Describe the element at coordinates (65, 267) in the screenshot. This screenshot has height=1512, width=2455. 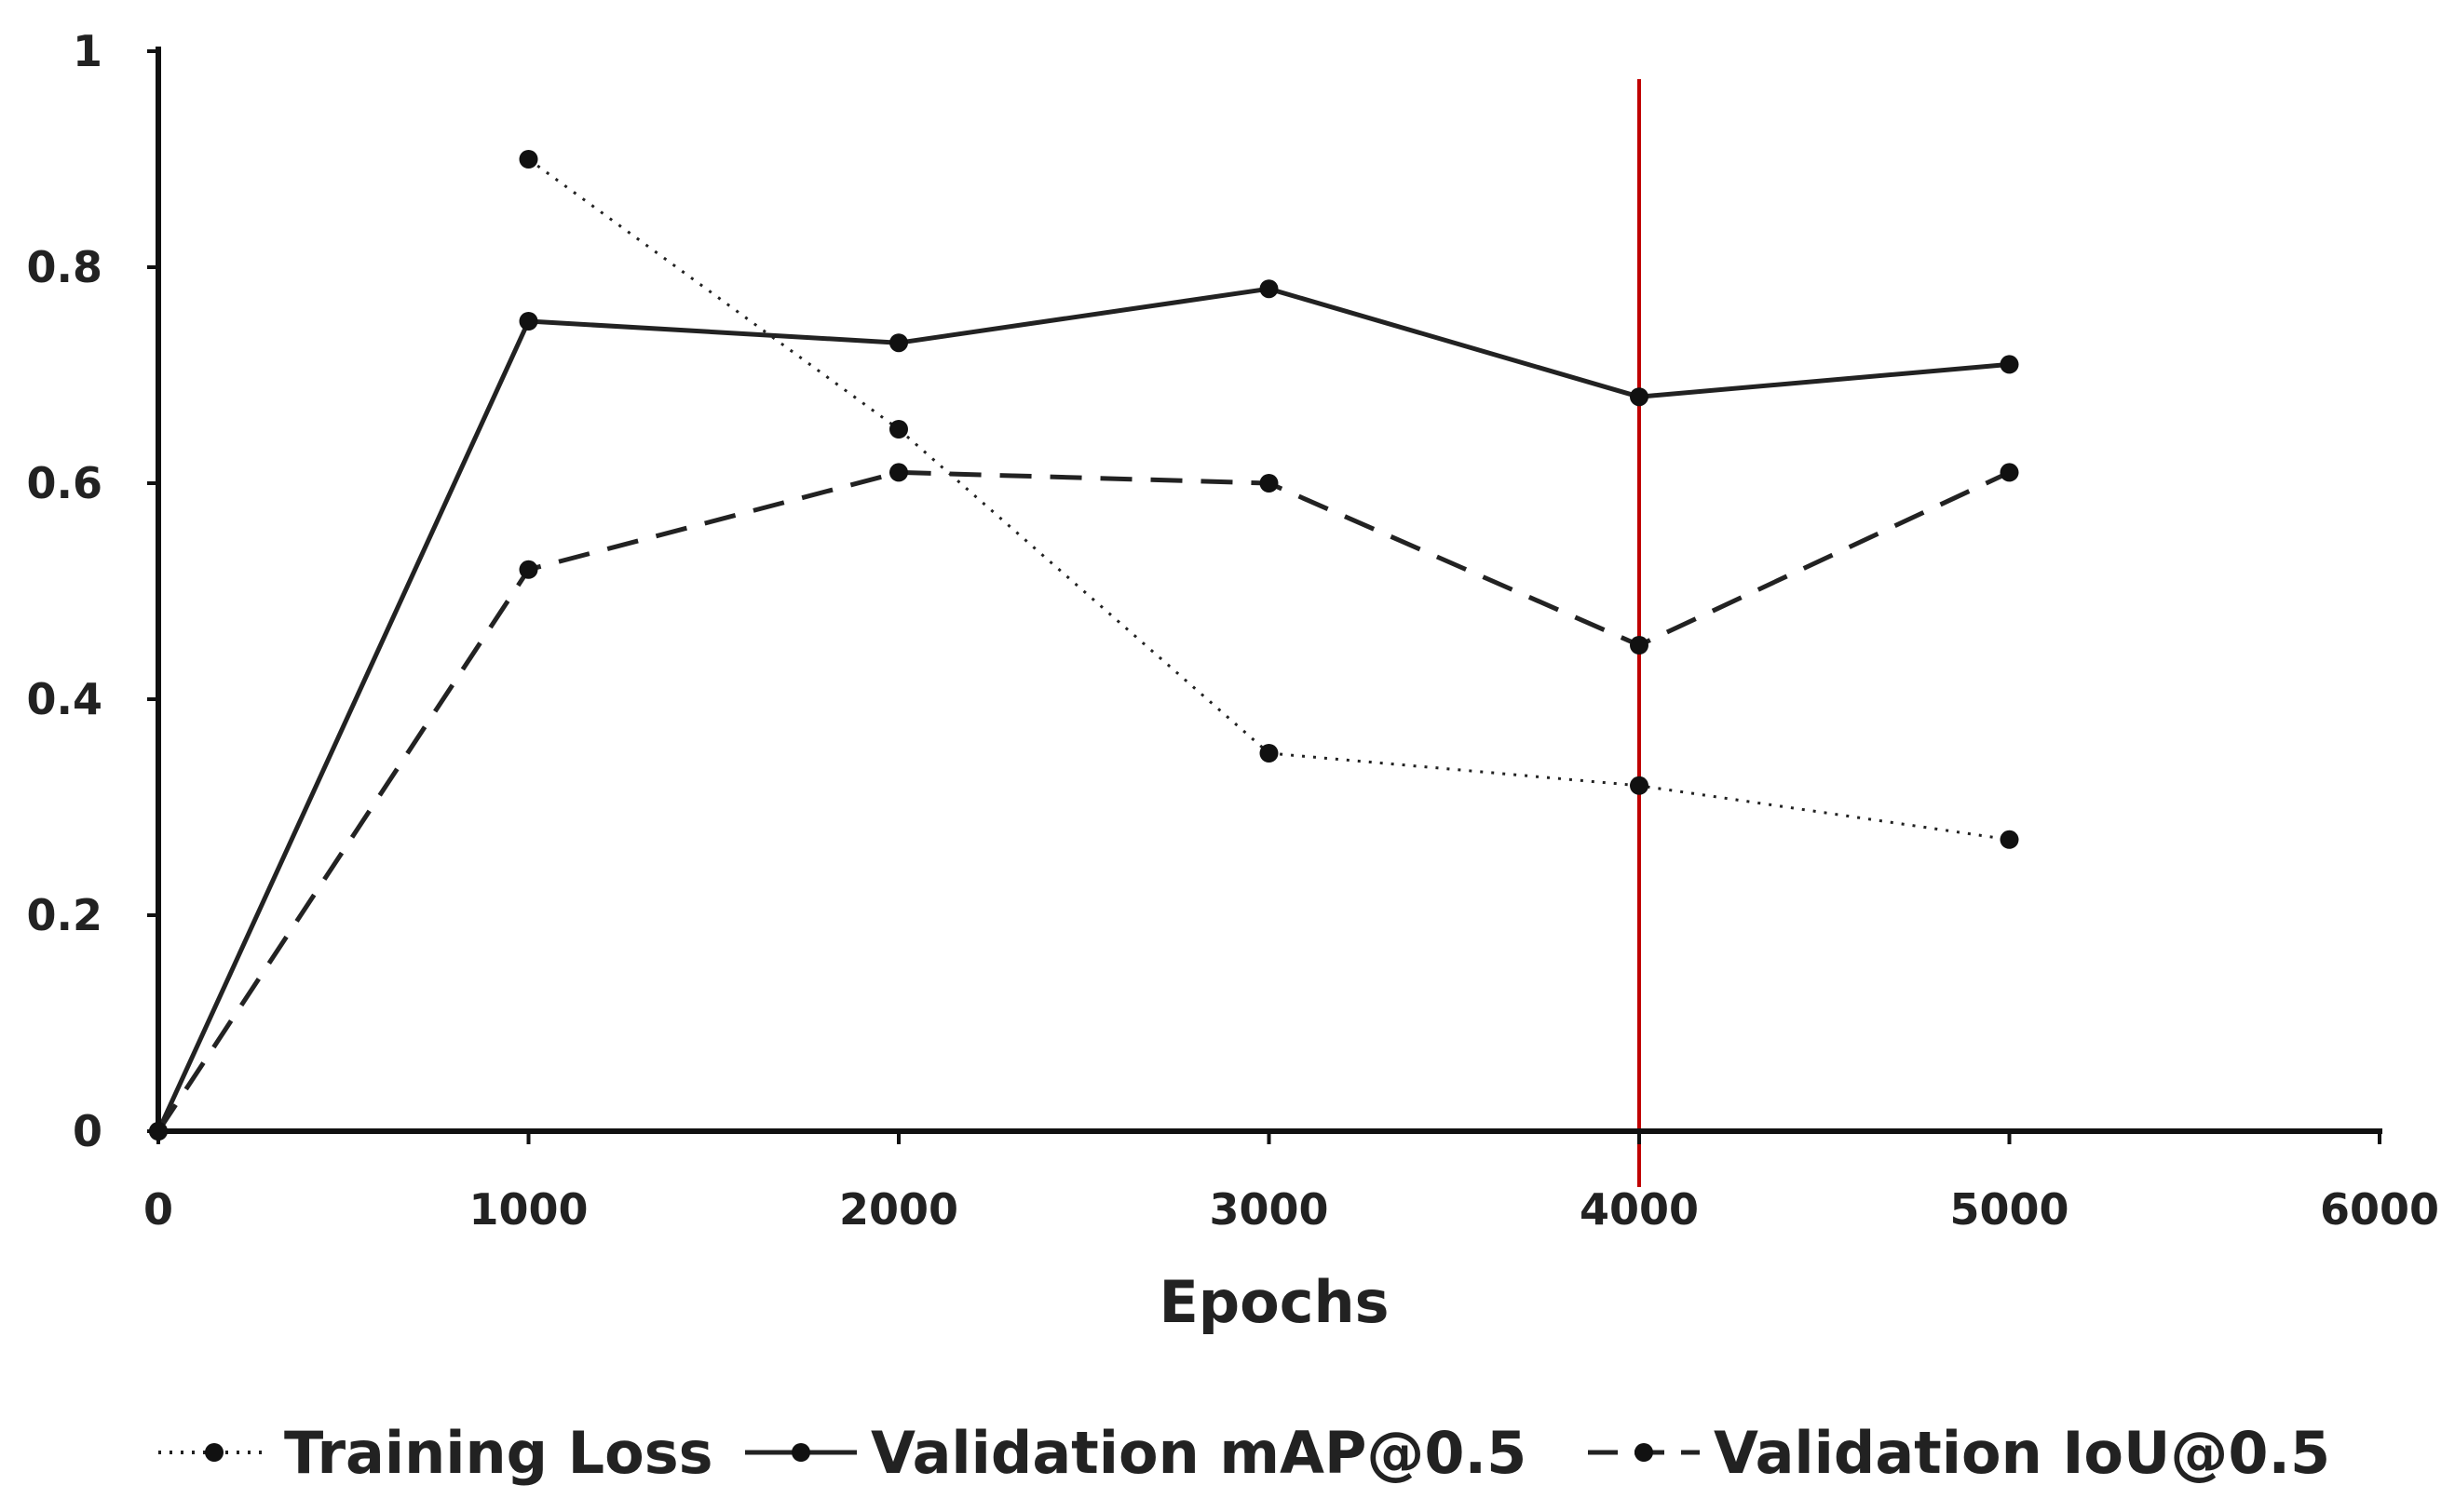
I see `y-tick-label: 0.8` at that location.